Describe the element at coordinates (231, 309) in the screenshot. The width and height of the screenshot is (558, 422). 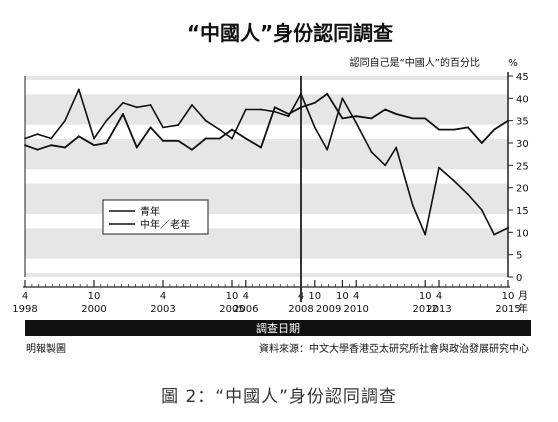
I see `x-tick-label-year: 2005` at that location.